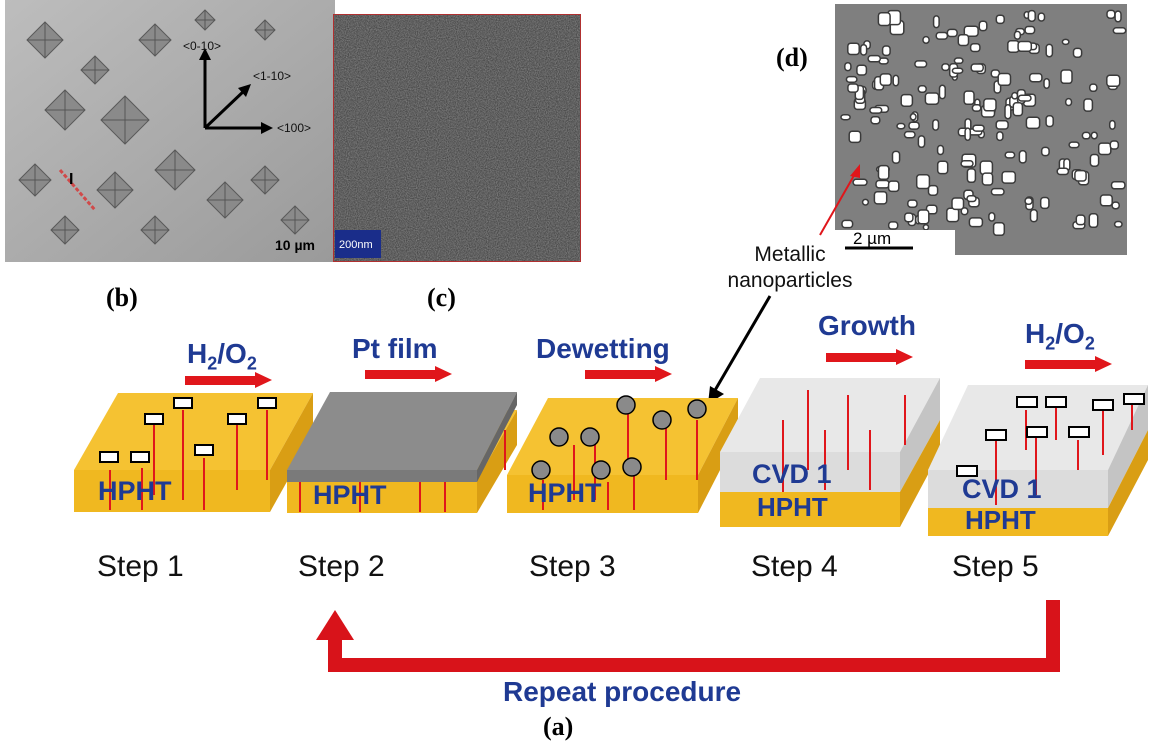 This screenshot has height=746, width=1155. What do you see at coordinates (295, 245) in the screenshot?
I see `scale-bar-label: 10 µm` at bounding box center [295, 245].